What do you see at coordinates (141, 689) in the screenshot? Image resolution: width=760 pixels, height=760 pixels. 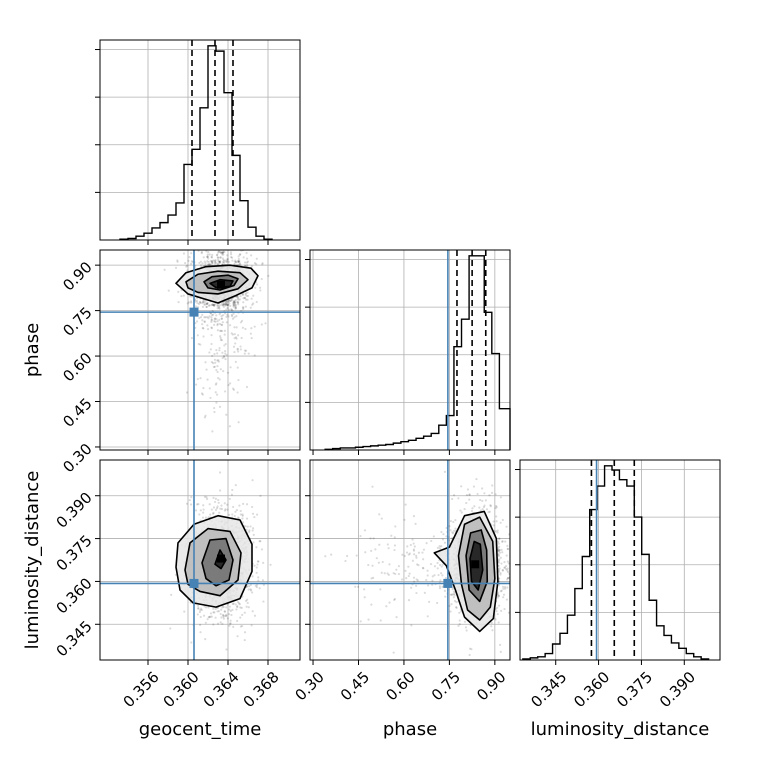 I see `x-tick-label-geocent_time: 0.356` at bounding box center [141, 689].